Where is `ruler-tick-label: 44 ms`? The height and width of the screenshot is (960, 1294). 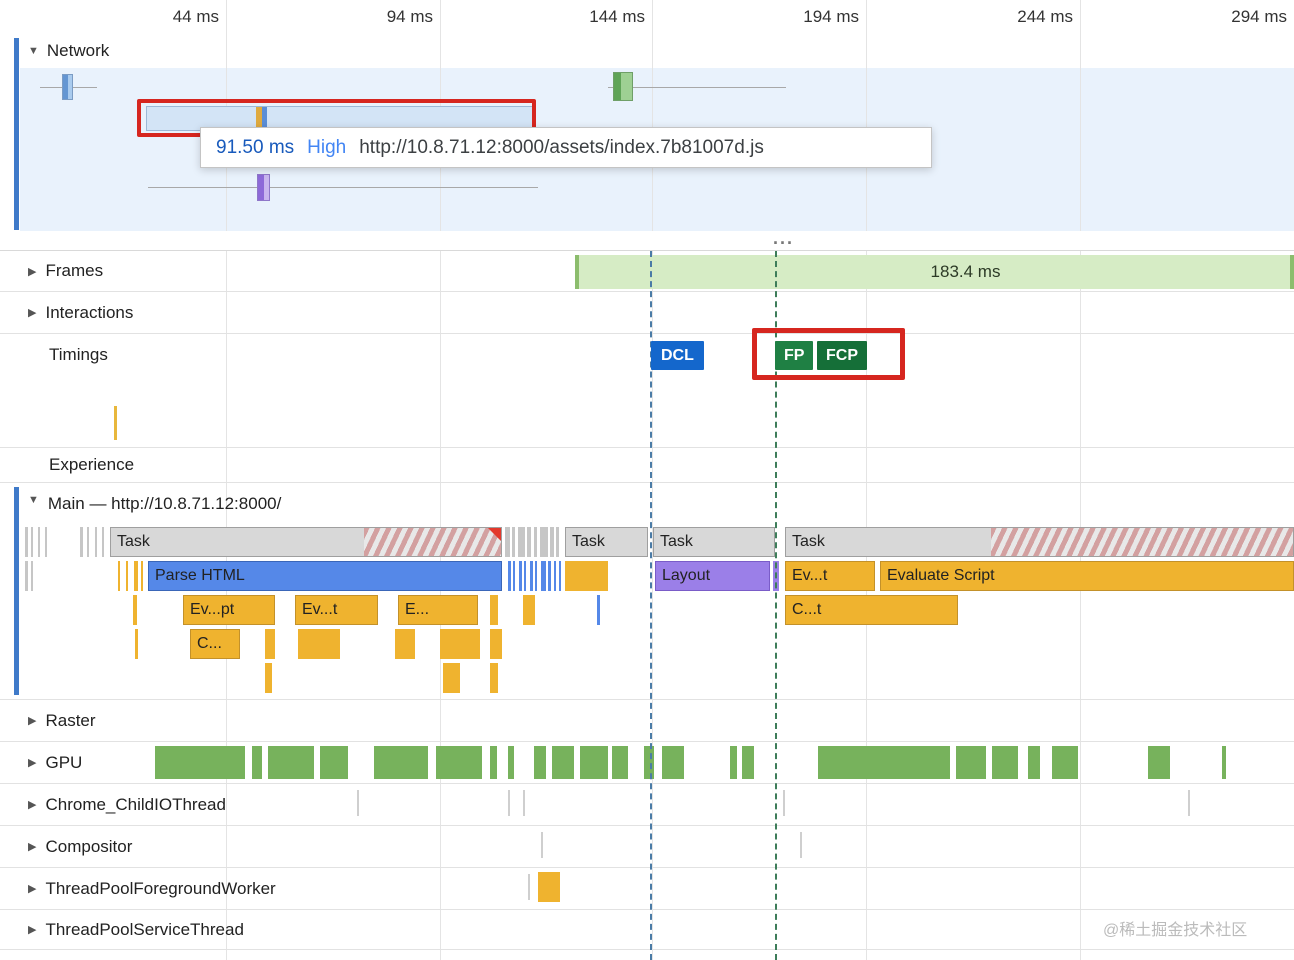
ruler-tick-label: 44 ms is located at coordinates (195, 16).